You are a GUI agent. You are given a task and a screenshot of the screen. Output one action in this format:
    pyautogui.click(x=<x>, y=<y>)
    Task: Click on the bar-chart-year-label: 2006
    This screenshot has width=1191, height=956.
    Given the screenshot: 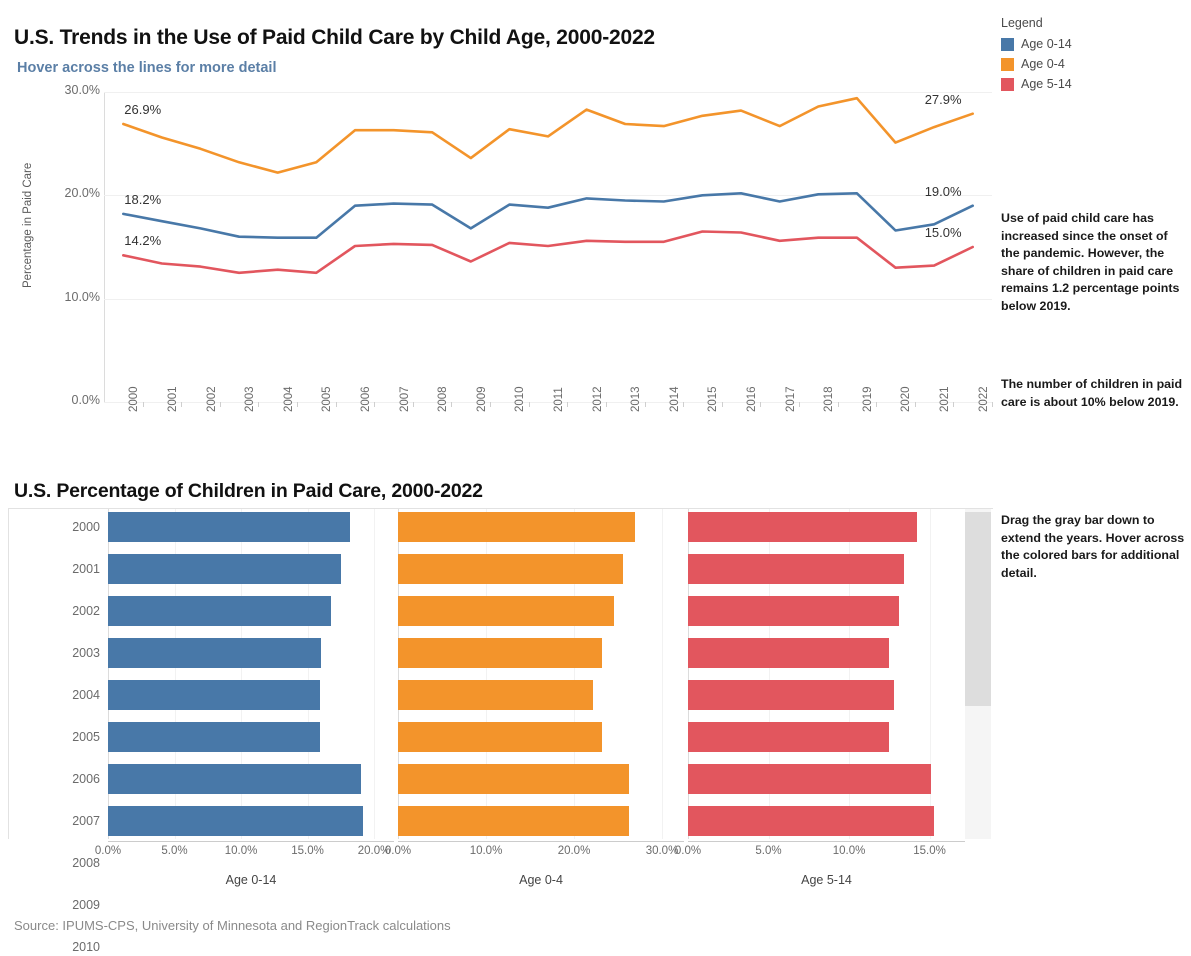 What is the action you would take?
    pyautogui.click(x=86, y=778)
    